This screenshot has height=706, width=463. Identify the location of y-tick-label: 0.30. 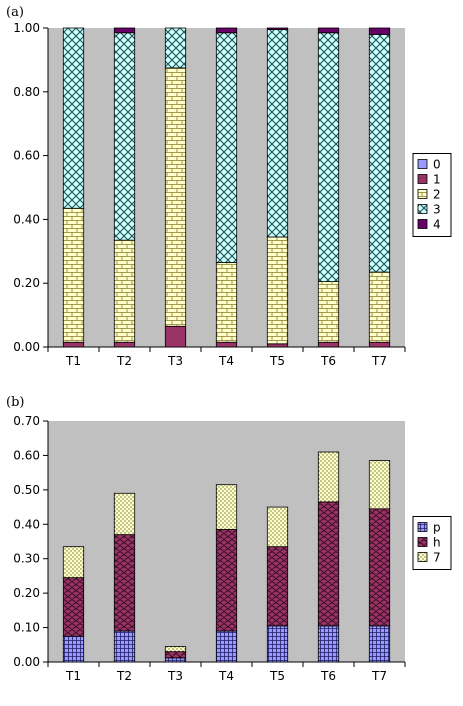
(26, 559).